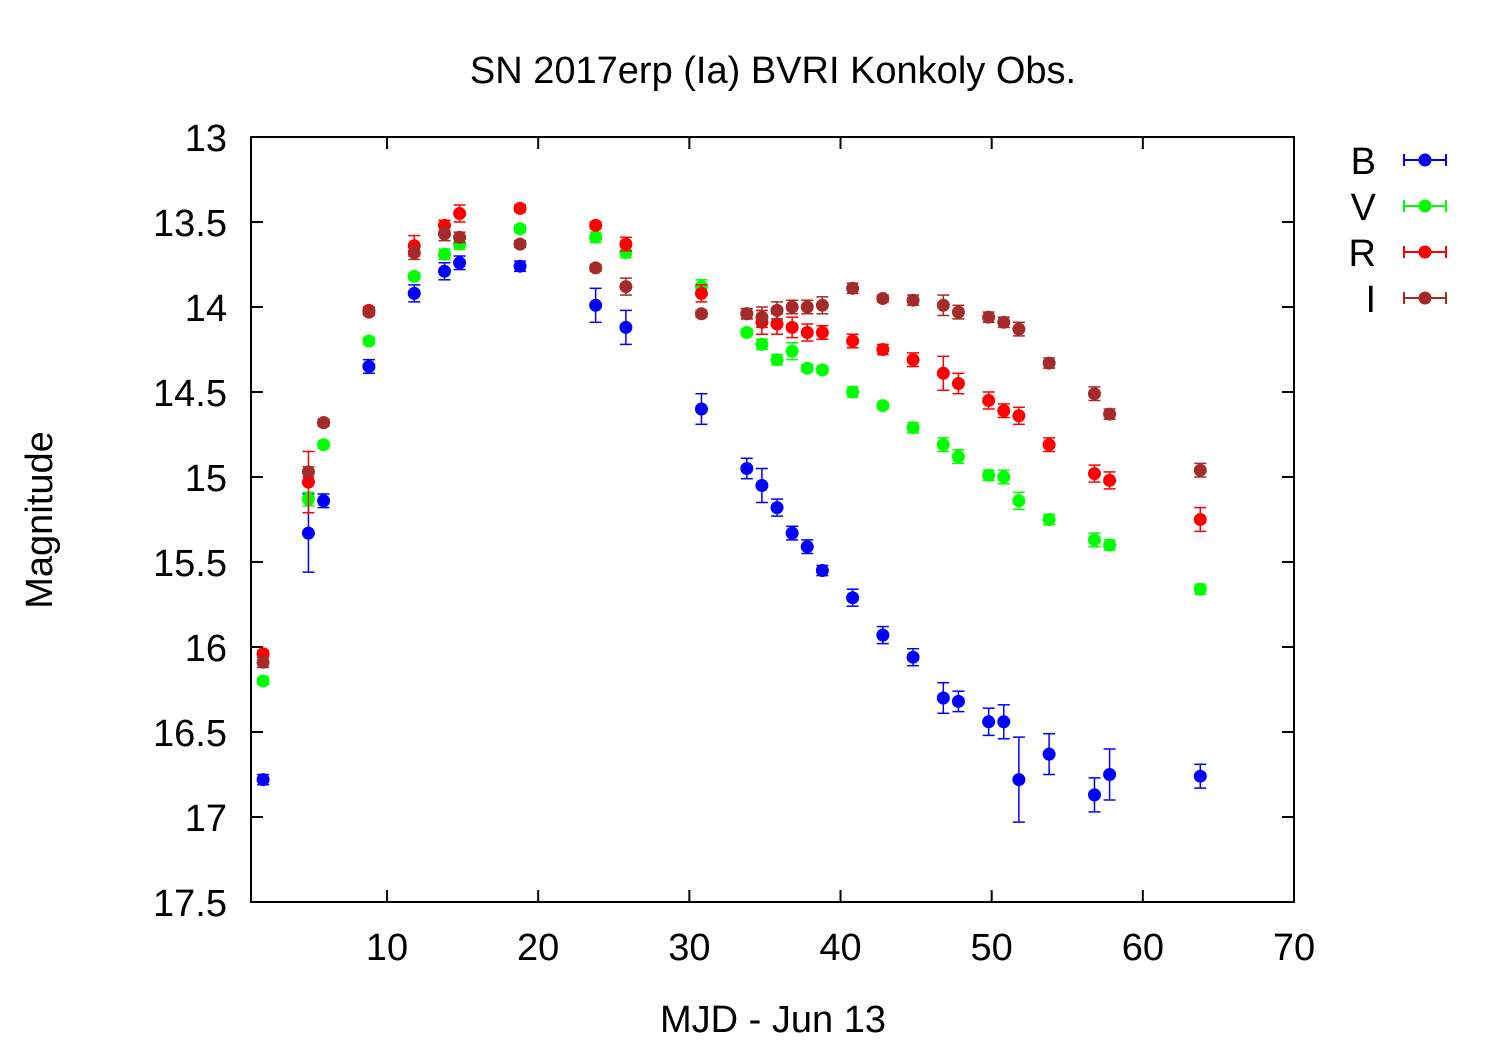 This screenshot has width=1500, height=1050. I want to click on legend-marker-I, so click(1425, 298).